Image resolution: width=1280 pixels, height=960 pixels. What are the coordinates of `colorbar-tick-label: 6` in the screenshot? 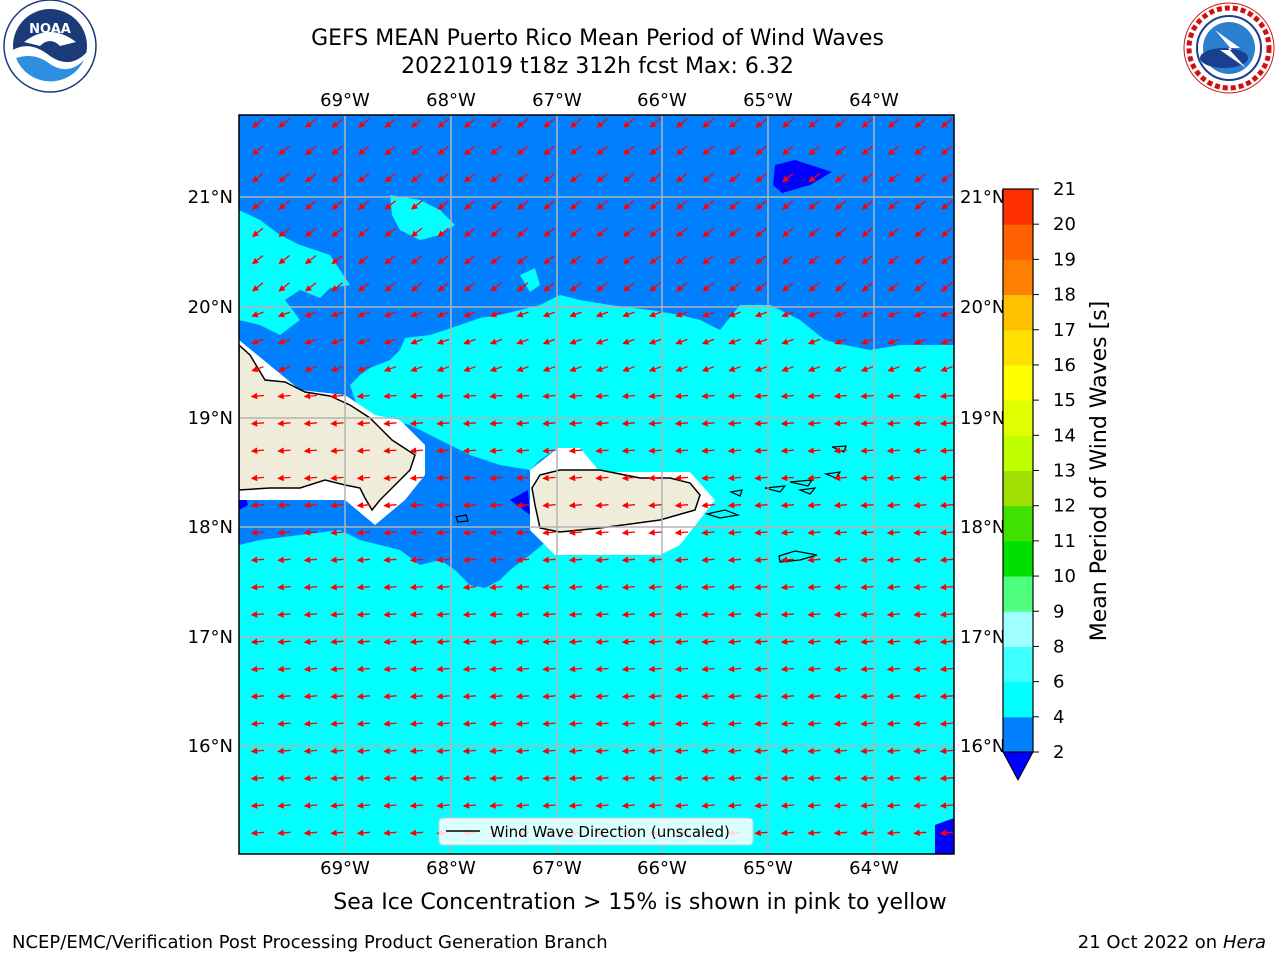 It's located at (1058, 682).